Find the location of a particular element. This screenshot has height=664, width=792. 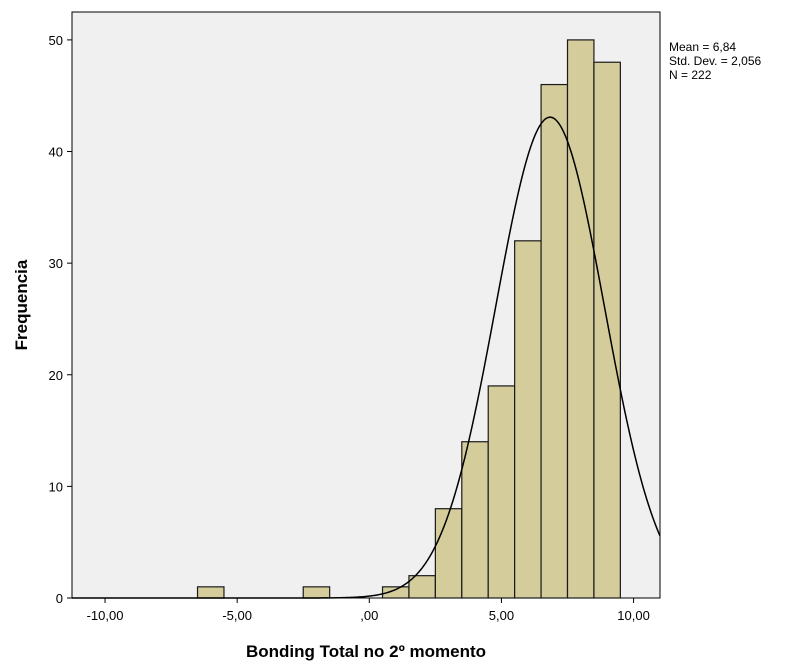

x-tick-label: 10,00 is located at coordinates (633, 615).